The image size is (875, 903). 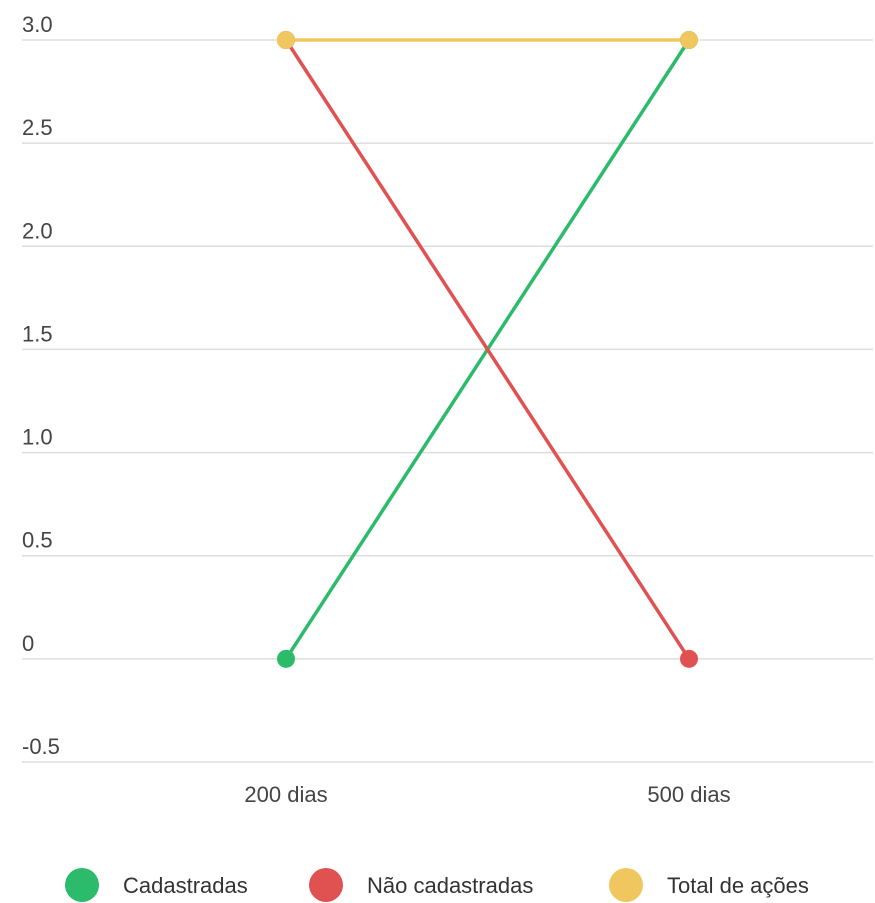 I want to click on y-tick-label: 0.5, so click(x=37, y=540).